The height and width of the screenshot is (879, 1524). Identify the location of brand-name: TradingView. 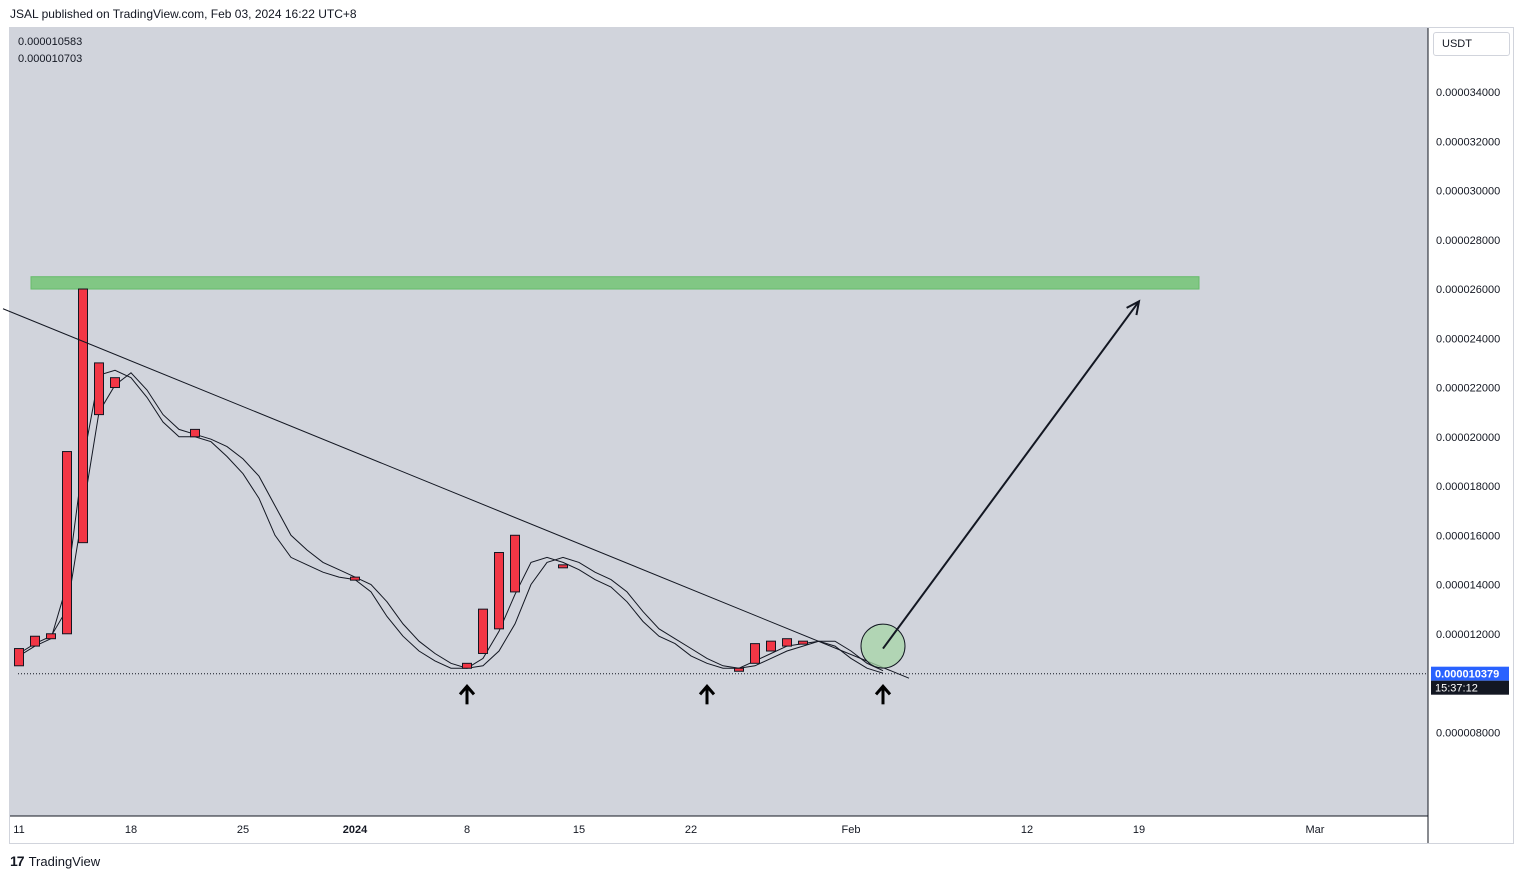
(64, 861).